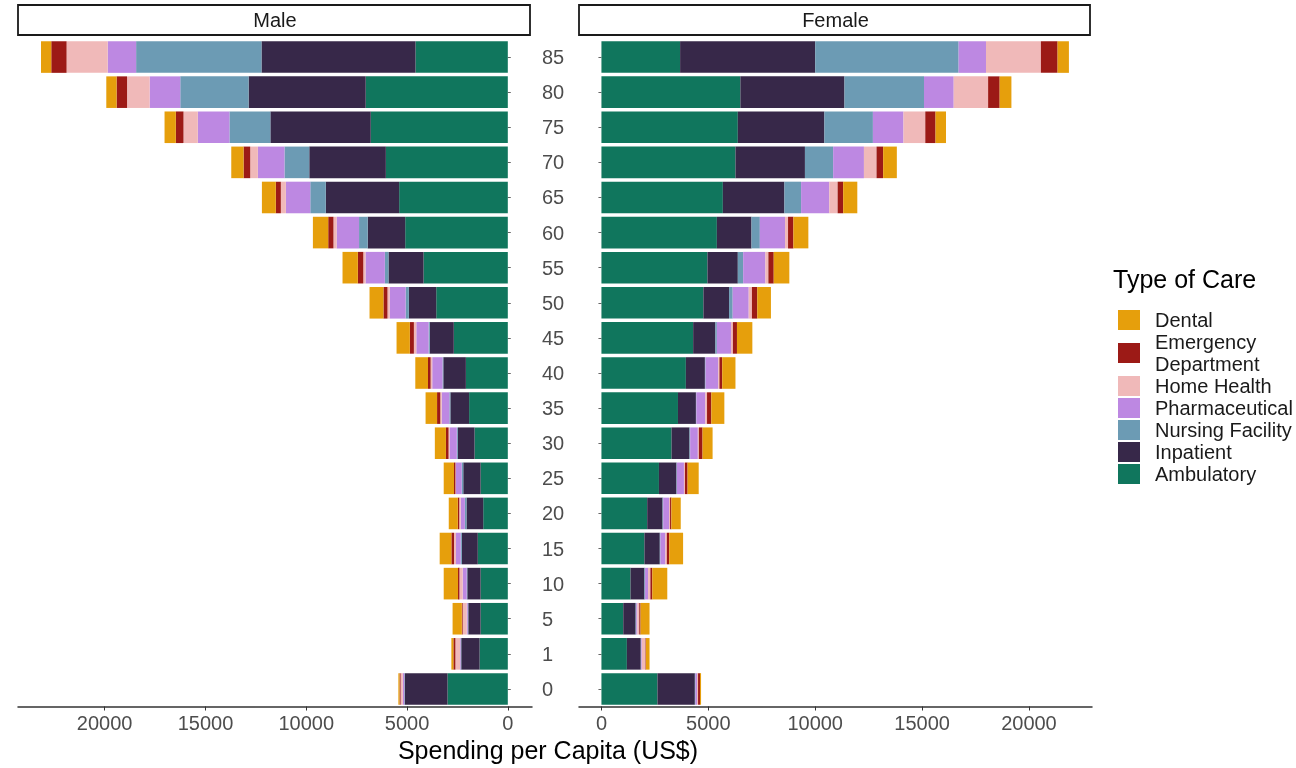  Describe the element at coordinates (1223, 430) in the screenshot. I see `legend-label: Nursing Facility` at that location.